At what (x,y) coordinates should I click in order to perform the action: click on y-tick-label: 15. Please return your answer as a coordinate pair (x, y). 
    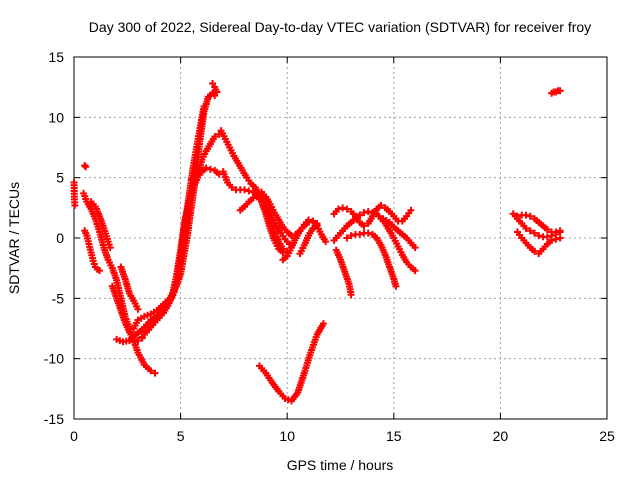
    Looking at the image, I should click on (56, 57).